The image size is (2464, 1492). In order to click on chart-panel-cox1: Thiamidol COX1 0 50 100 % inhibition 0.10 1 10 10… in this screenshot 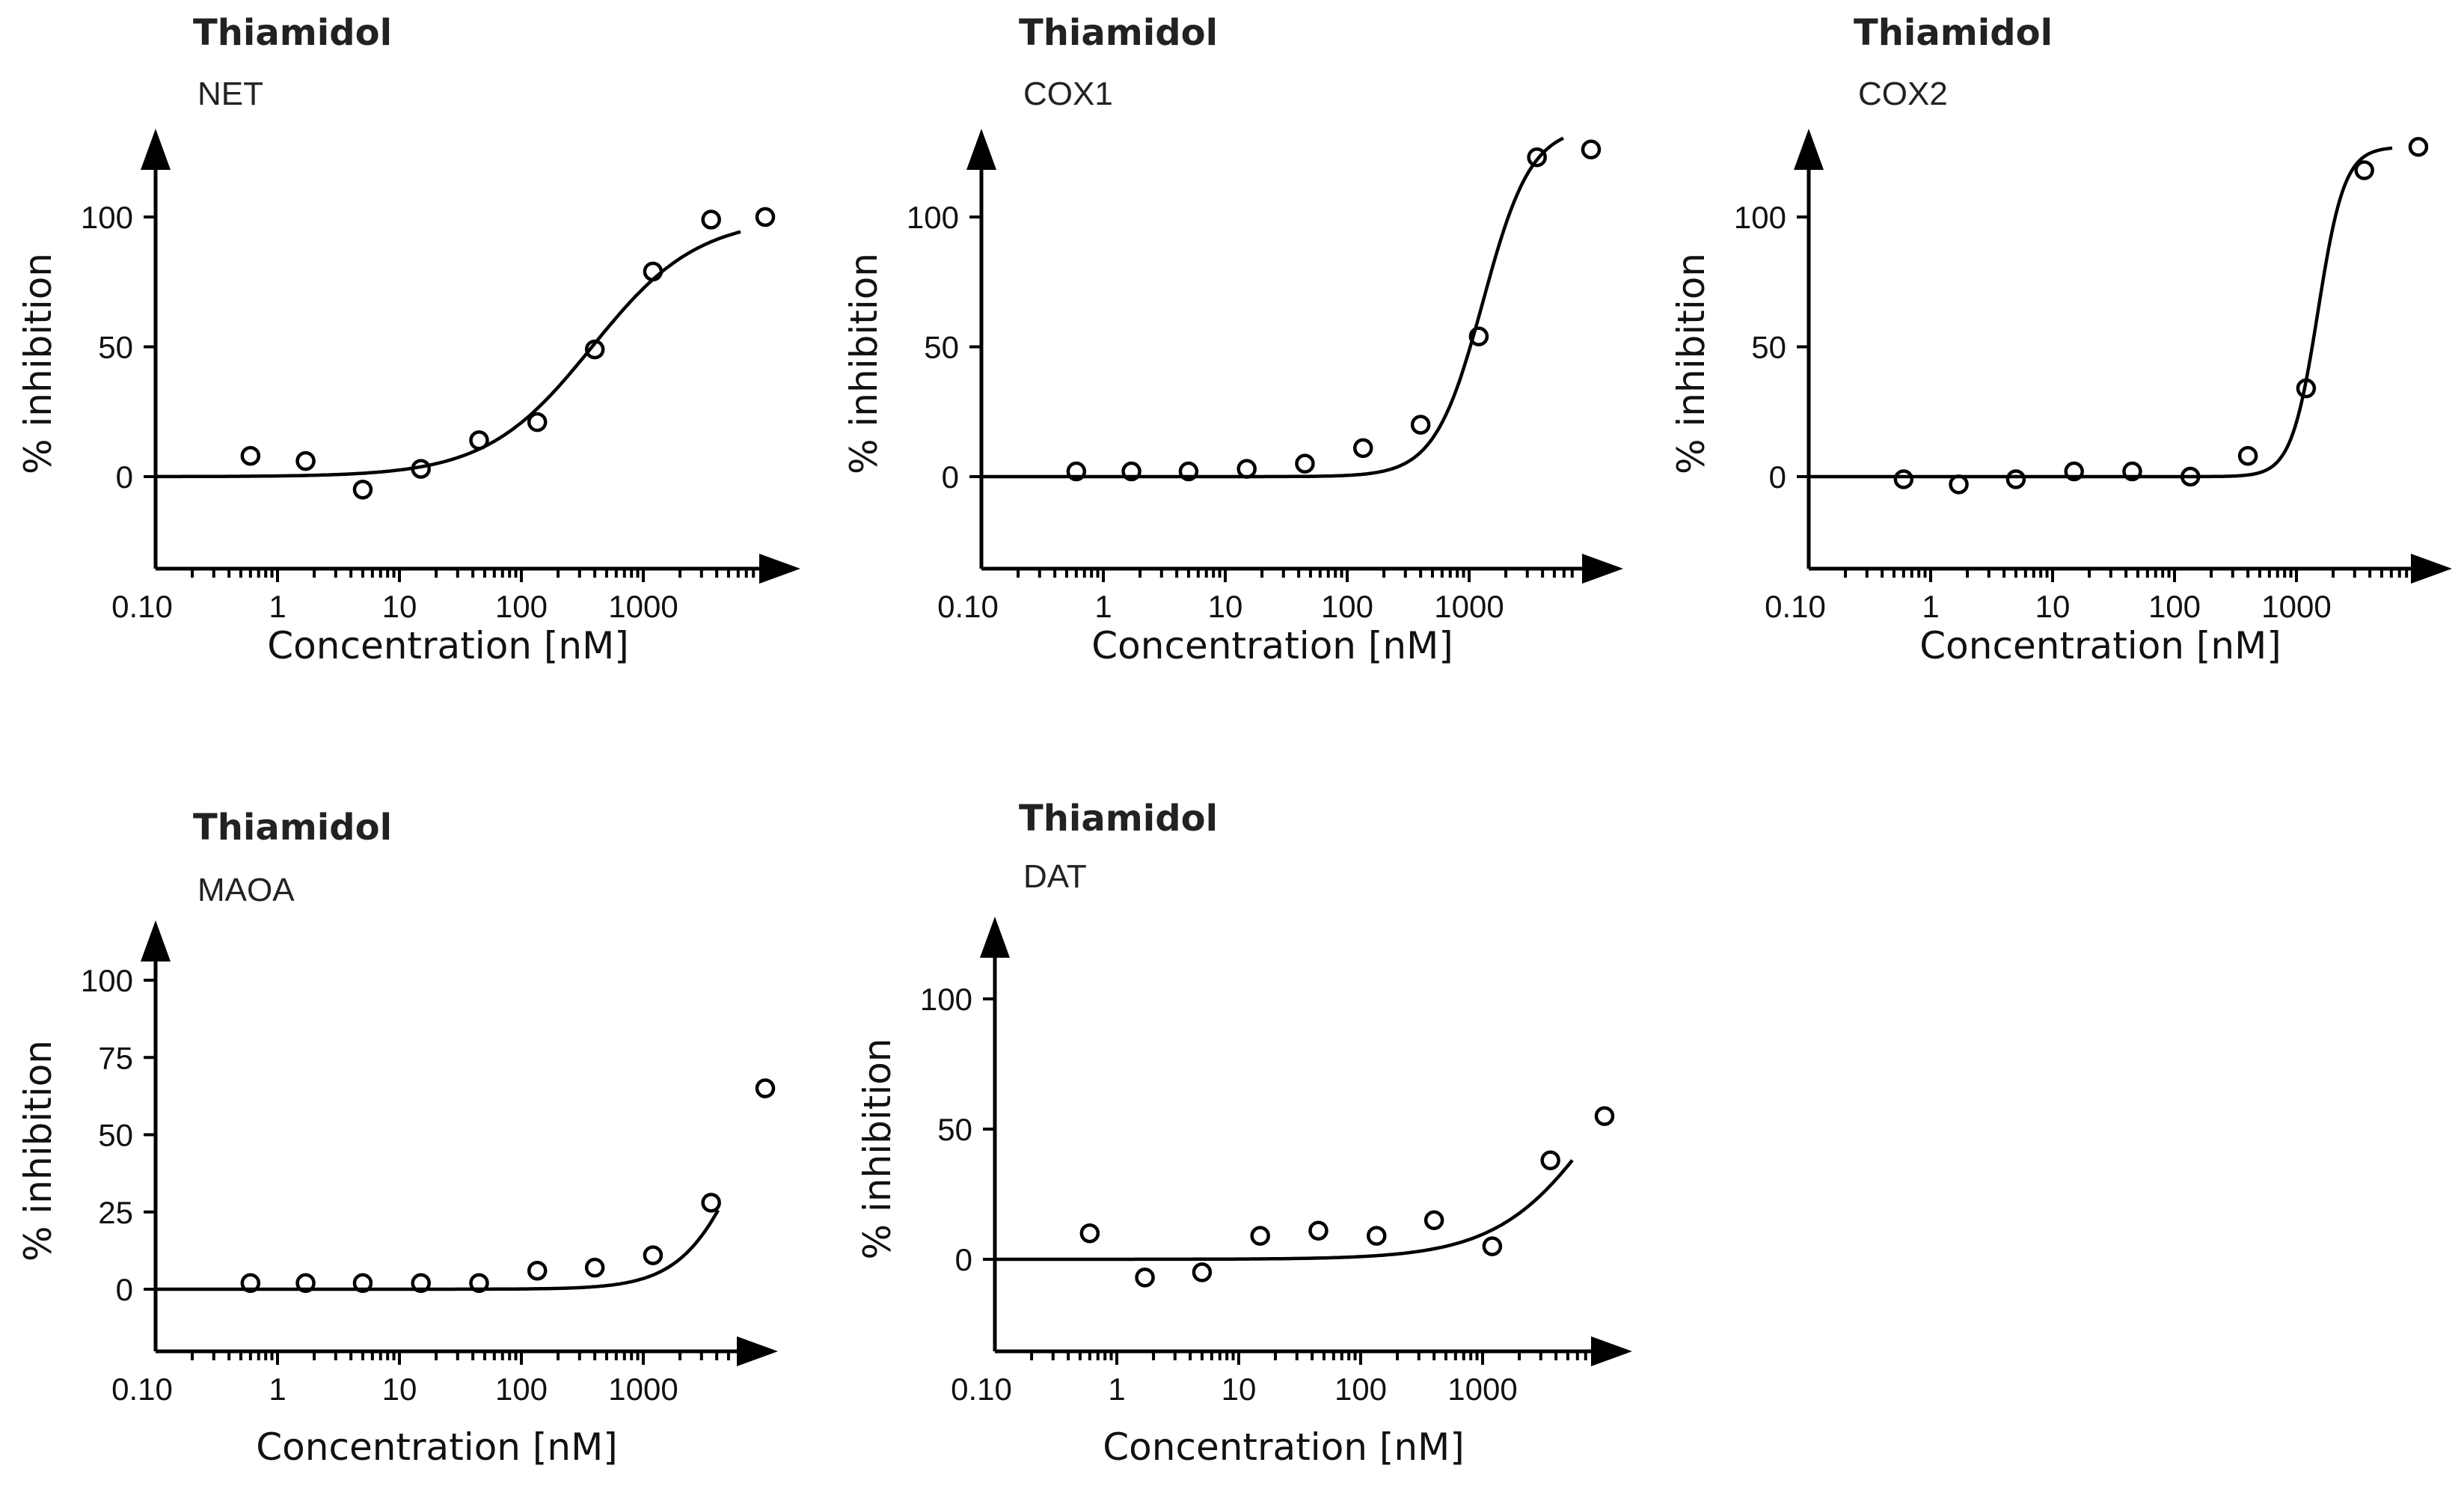, I will do `click(1232, 339)`.